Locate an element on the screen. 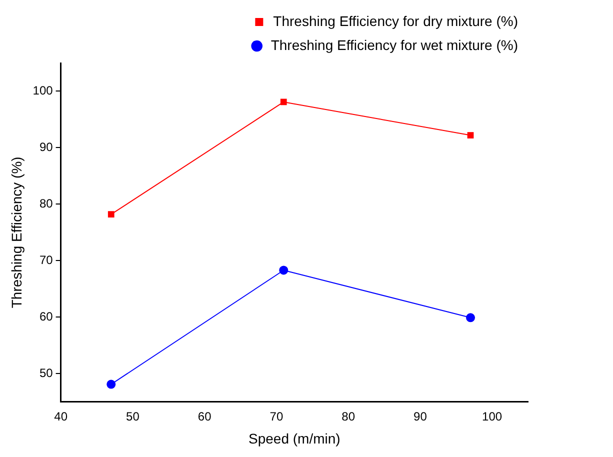  x-tick-label: 80 is located at coordinates (349, 416).